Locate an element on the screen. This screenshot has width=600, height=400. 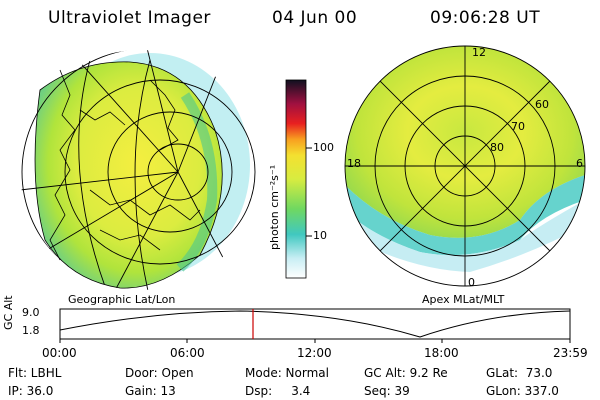
mlat-label-60: 60 is located at coordinates (542, 104).